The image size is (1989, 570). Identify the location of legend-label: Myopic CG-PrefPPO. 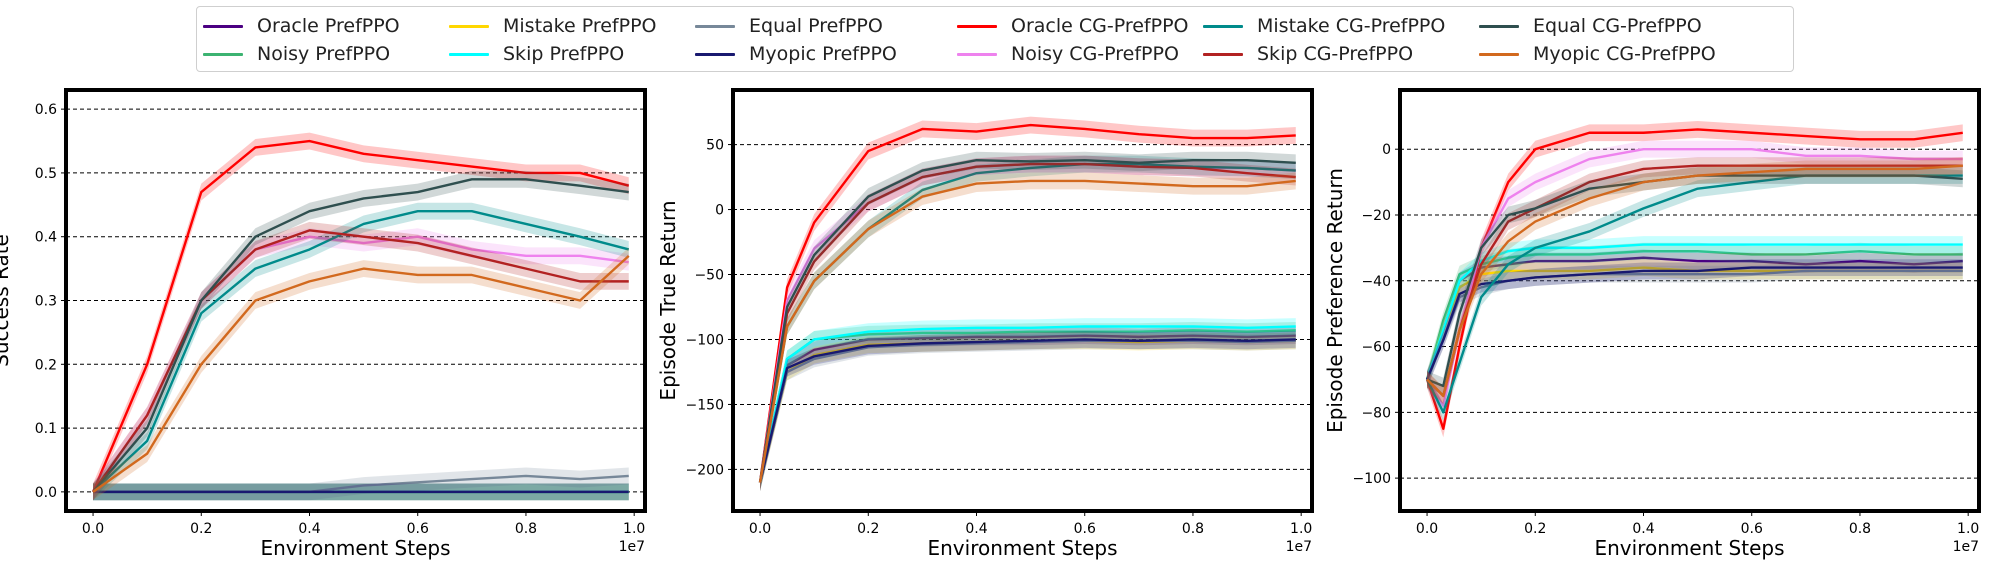
(1624, 54).